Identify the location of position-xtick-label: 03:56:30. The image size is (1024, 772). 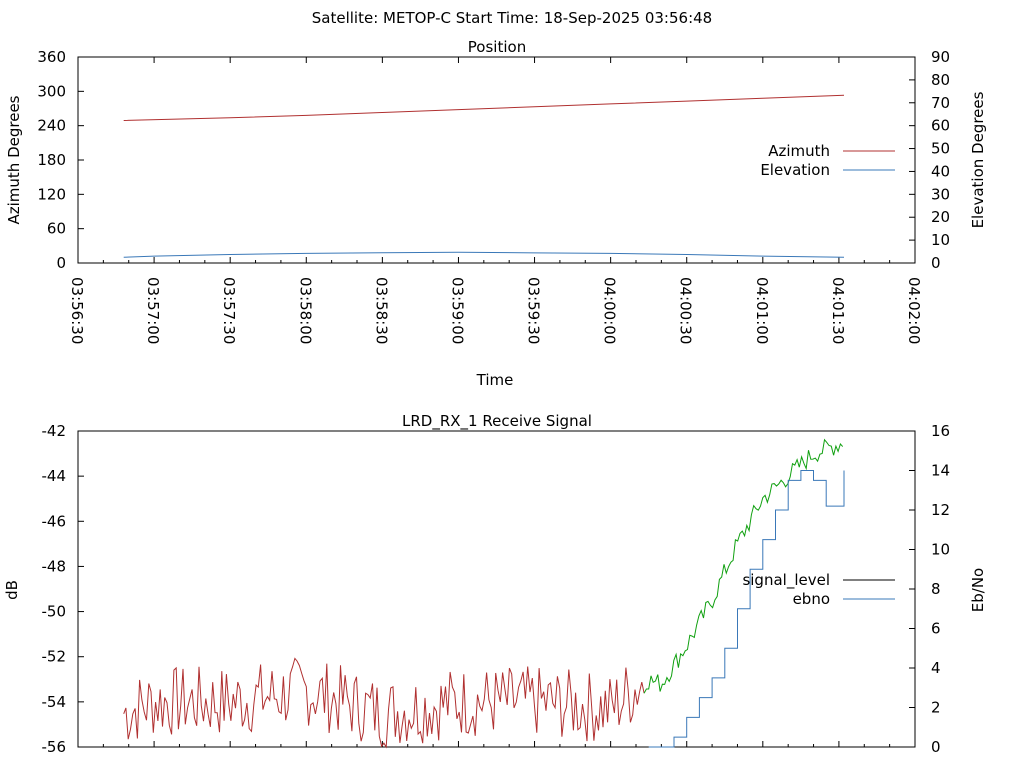
(77, 310).